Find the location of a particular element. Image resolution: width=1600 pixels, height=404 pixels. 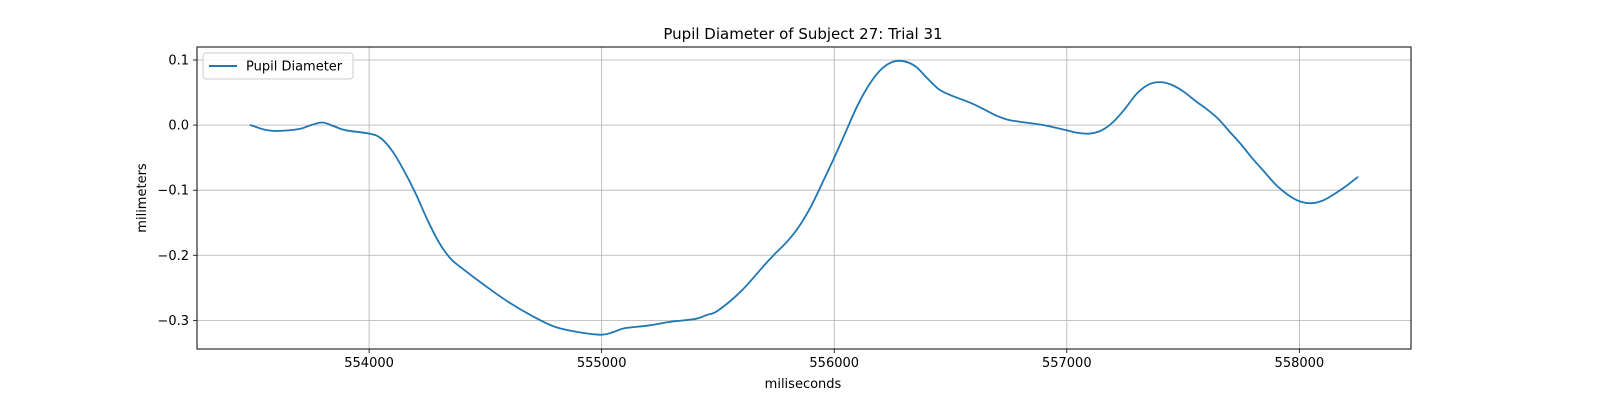

y-tick-label: 0.0 is located at coordinates (178, 126).